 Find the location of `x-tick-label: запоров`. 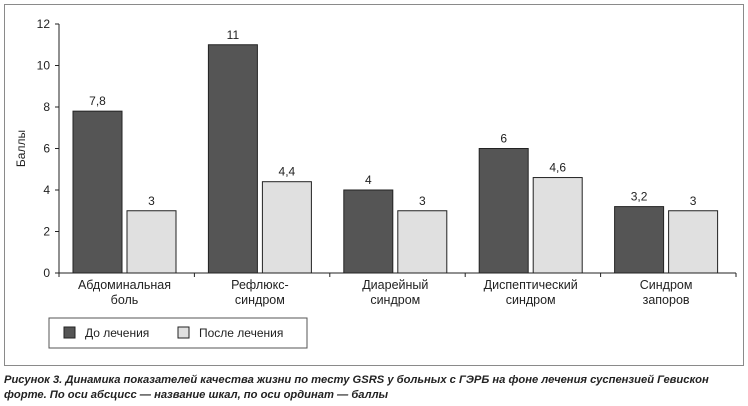

x-tick-label: запоров is located at coordinates (666, 300).